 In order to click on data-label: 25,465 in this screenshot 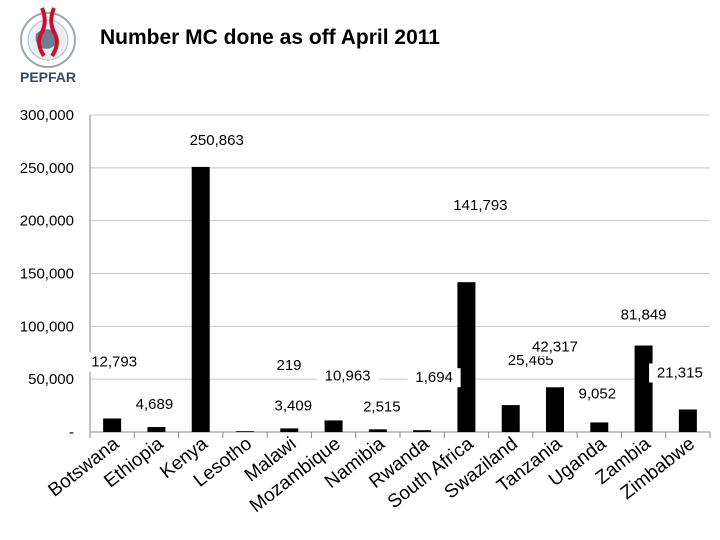, I will do `click(531, 360)`.